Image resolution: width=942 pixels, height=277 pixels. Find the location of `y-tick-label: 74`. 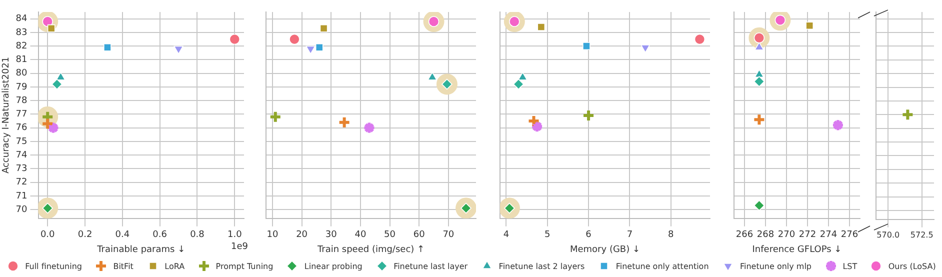

y-tick-label: 74 is located at coordinates (22, 155).